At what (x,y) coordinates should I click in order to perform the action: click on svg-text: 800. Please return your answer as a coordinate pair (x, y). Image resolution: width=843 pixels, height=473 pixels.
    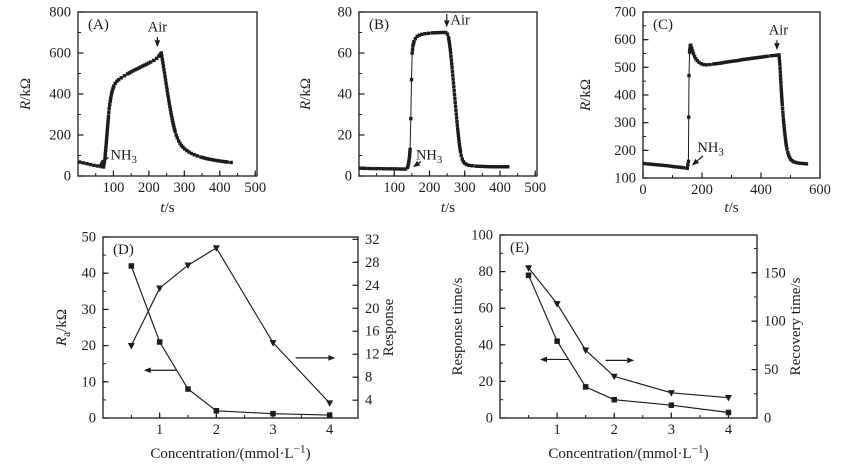
    Looking at the image, I should click on (60, 13).